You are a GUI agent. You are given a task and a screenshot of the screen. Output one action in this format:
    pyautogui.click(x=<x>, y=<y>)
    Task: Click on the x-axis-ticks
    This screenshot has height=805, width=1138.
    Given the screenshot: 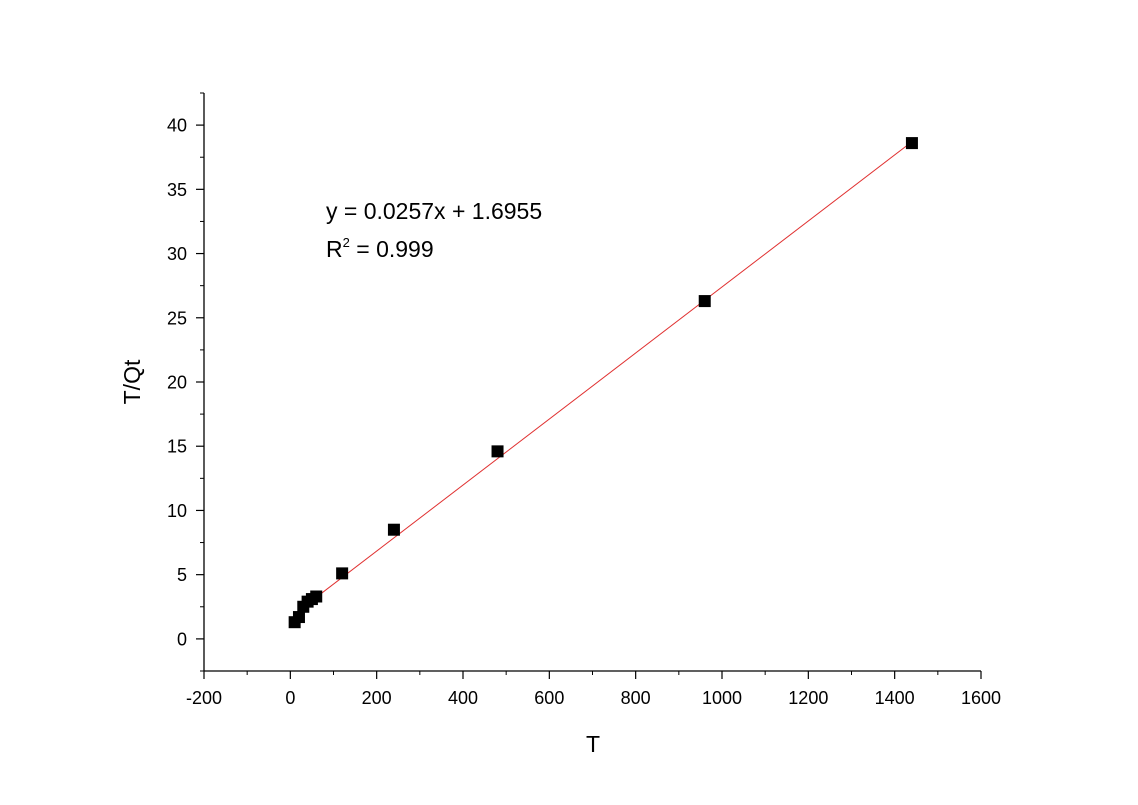 What is the action you would take?
    pyautogui.click(x=592, y=675)
    